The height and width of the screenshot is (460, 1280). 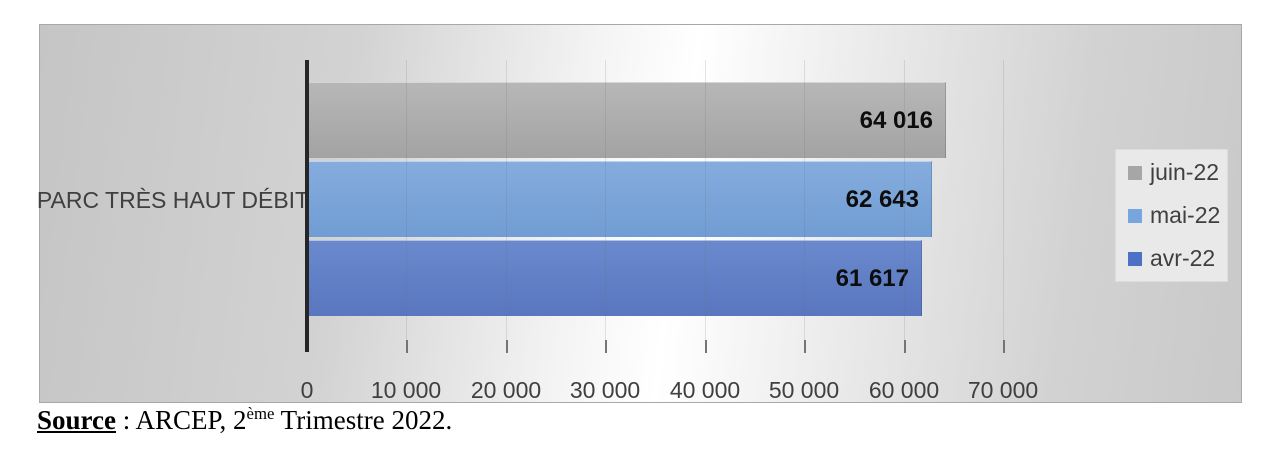 I want to click on legend-label-mai-22: mai-22, so click(x=1185, y=215).